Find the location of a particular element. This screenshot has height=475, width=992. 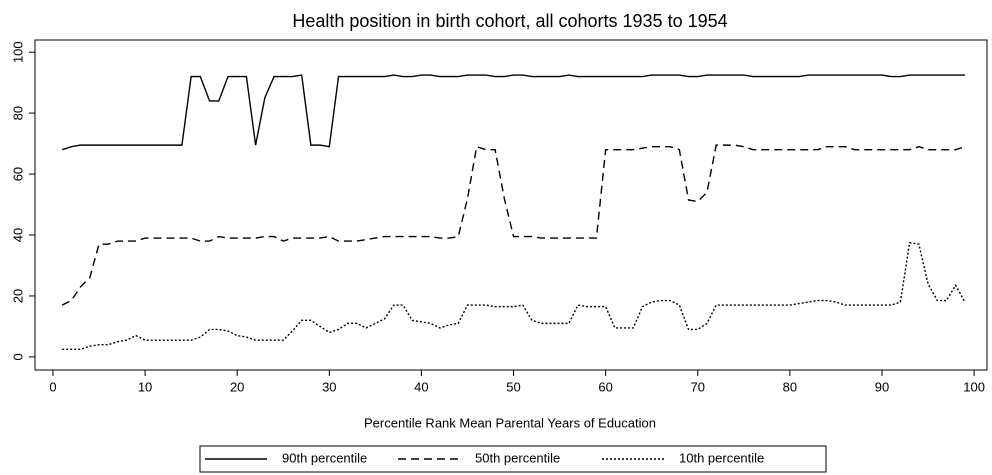

x-tick-label: 30 is located at coordinates (329, 386).